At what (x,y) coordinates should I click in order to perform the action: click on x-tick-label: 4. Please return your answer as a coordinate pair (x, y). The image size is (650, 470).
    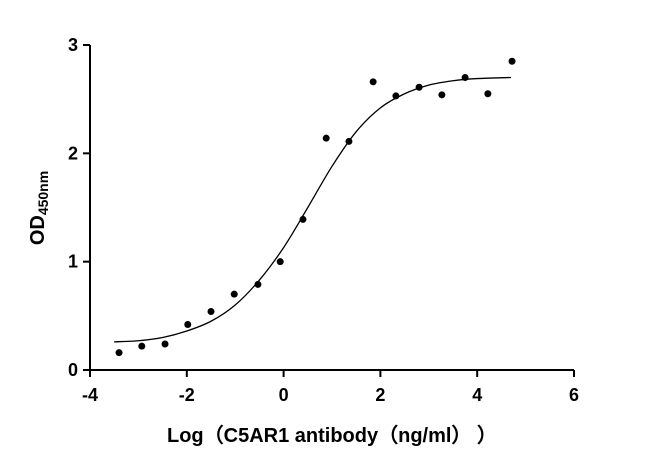
    Looking at the image, I should click on (477, 395).